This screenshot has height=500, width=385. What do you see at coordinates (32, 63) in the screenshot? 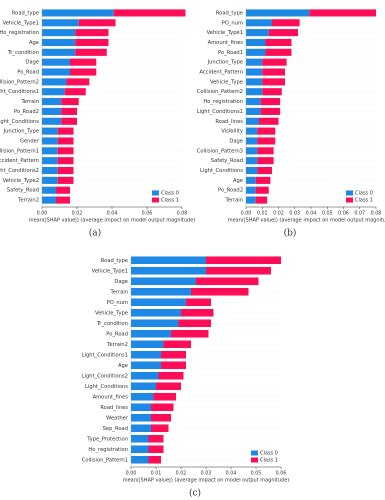
I see `category-label: Dage` at bounding box center [32, 63].